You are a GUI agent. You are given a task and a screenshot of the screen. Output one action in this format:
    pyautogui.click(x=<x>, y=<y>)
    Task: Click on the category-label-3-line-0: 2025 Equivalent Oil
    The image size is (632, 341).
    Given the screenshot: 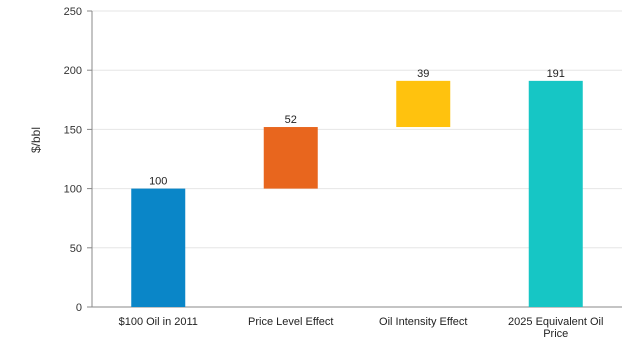 What is the action you would take?
    pyautogui.click(x=555, y=322)
    